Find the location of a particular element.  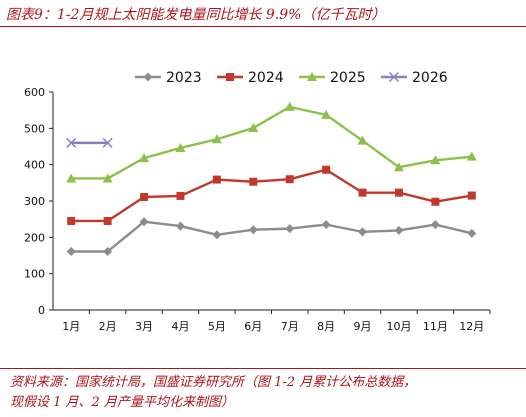

series-line-2024 is located at coordinates (271, 195).